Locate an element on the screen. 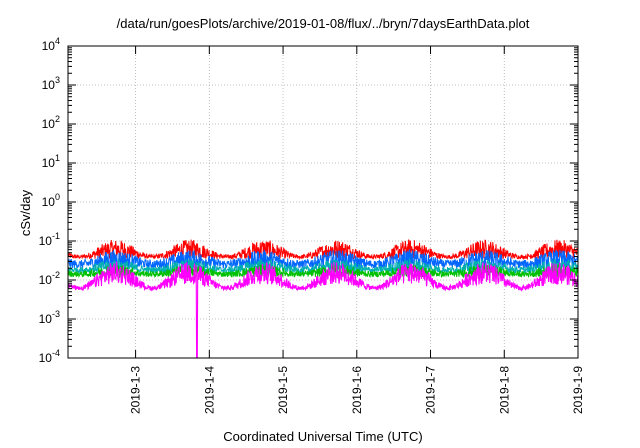  x-tick-label: 2019-1-5 is located at coordinates (283, 390).